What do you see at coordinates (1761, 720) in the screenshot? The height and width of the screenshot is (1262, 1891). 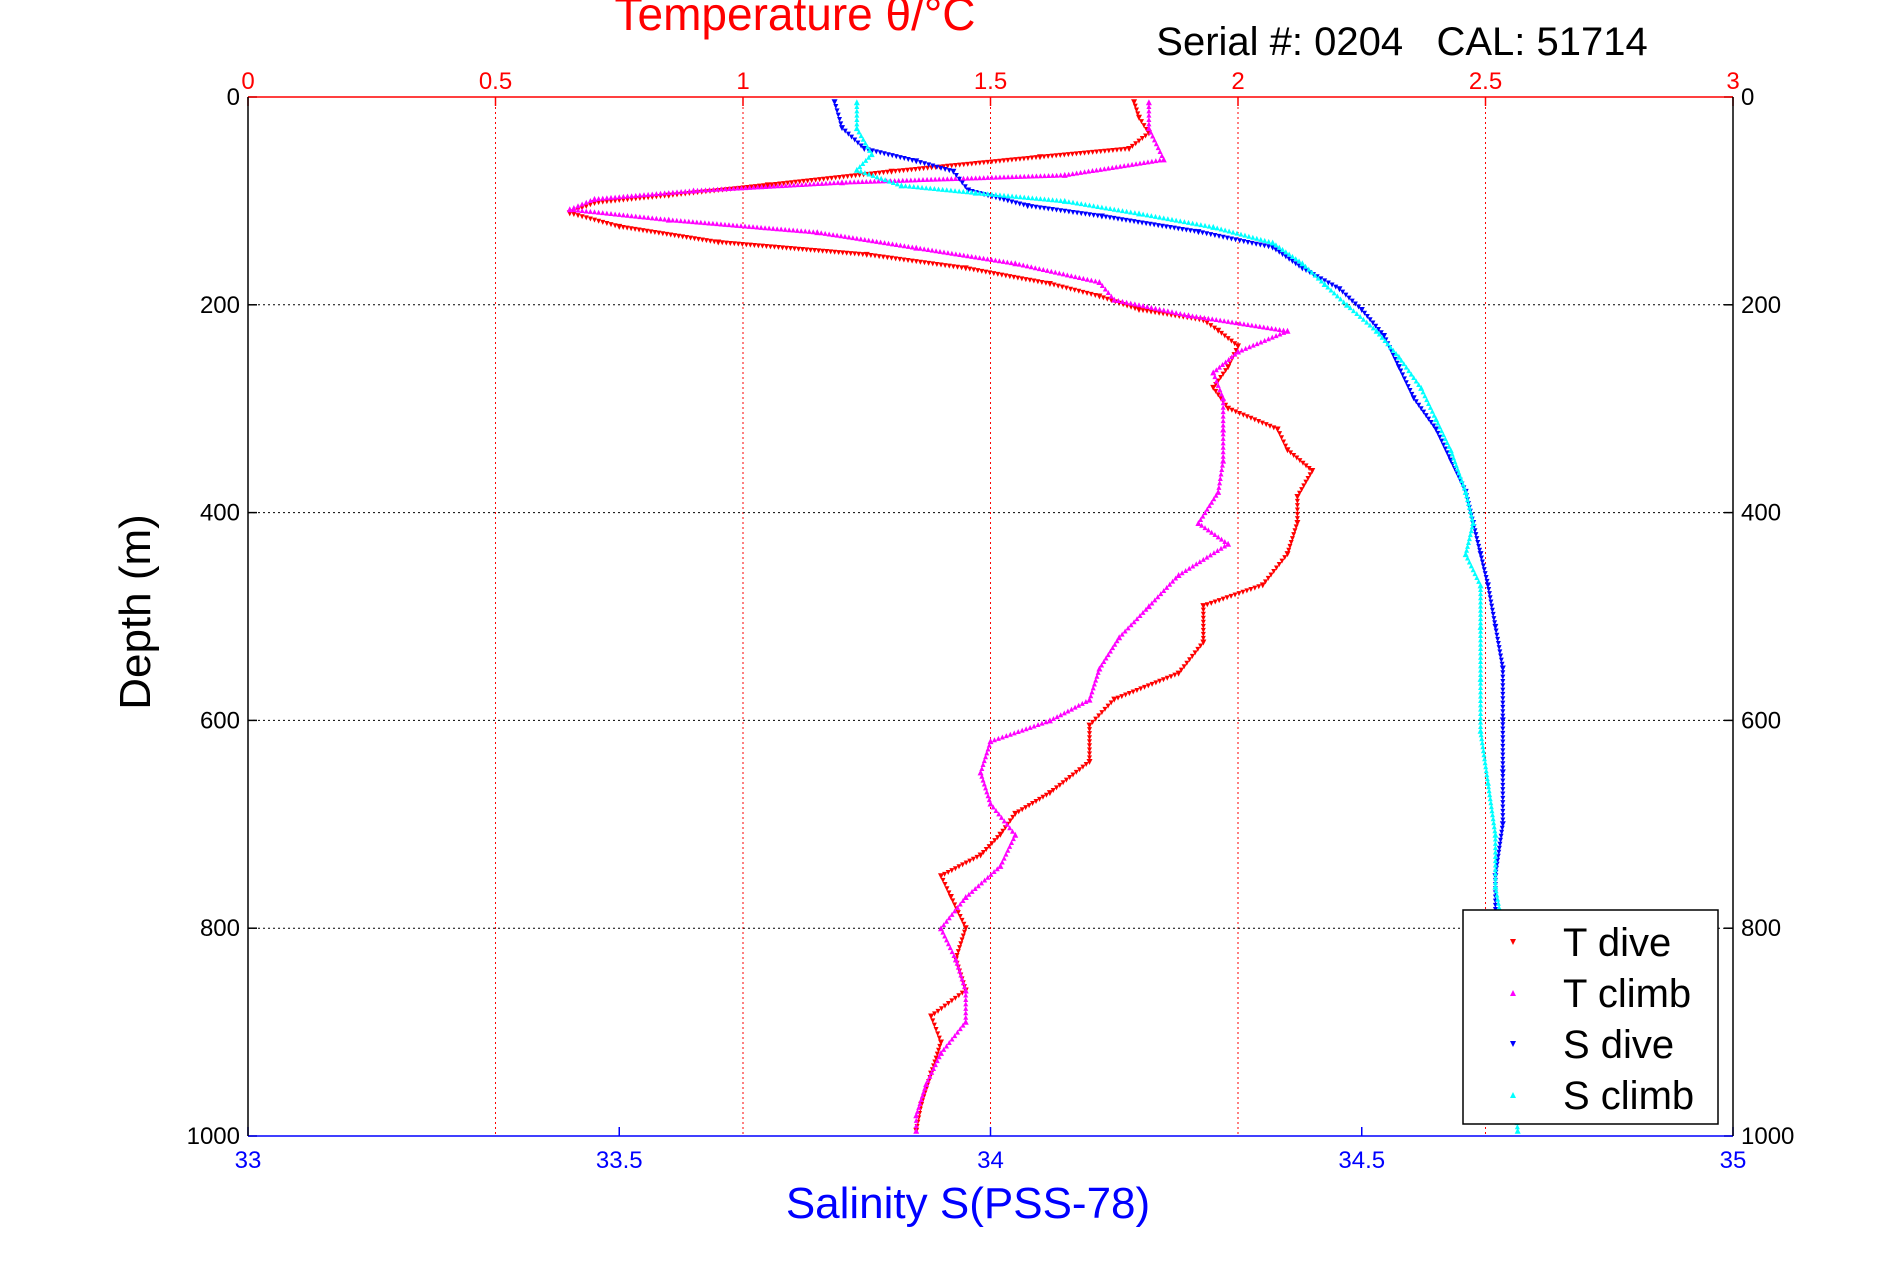 I see `depth-tick-label-right: 600` at bounding box center [1761, 720].